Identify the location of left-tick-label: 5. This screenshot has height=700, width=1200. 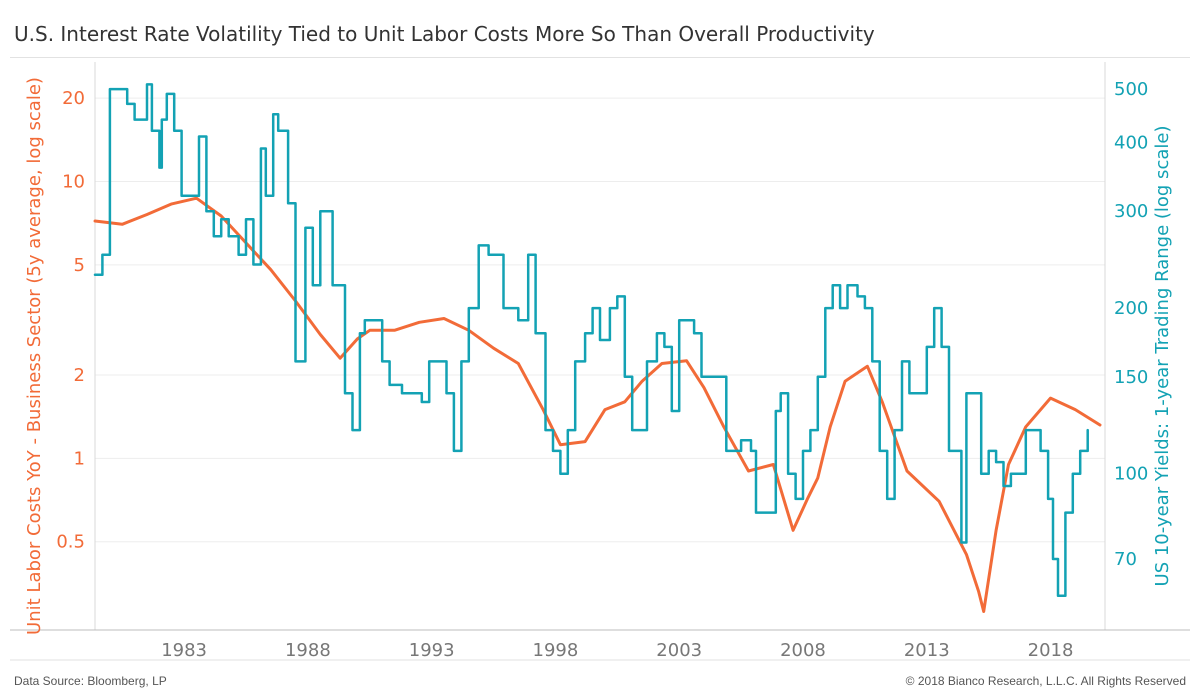
(79, 265).